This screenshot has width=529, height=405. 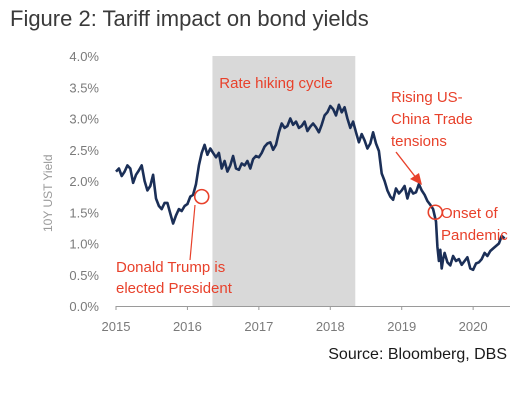 I want to click on x-tick-label: 2020, so click(x=473, y=326).